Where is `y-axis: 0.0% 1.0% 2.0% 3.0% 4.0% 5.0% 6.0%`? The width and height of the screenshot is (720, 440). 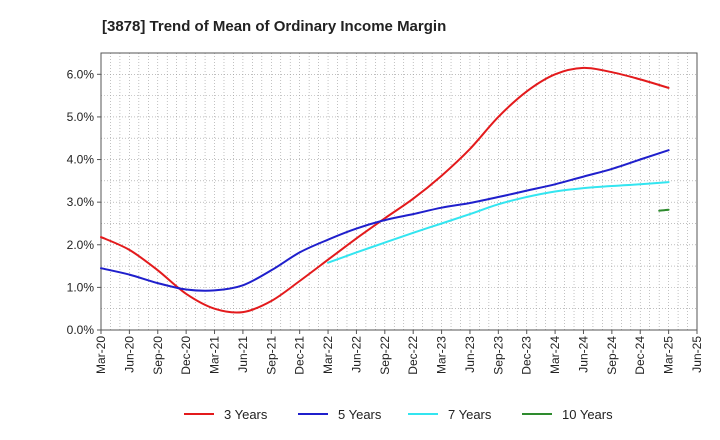 y-axis: 0.0% 1.0% 2.0% 3.0% 4.0% 5.0% 6.0% is located at coordinates (84, 202).